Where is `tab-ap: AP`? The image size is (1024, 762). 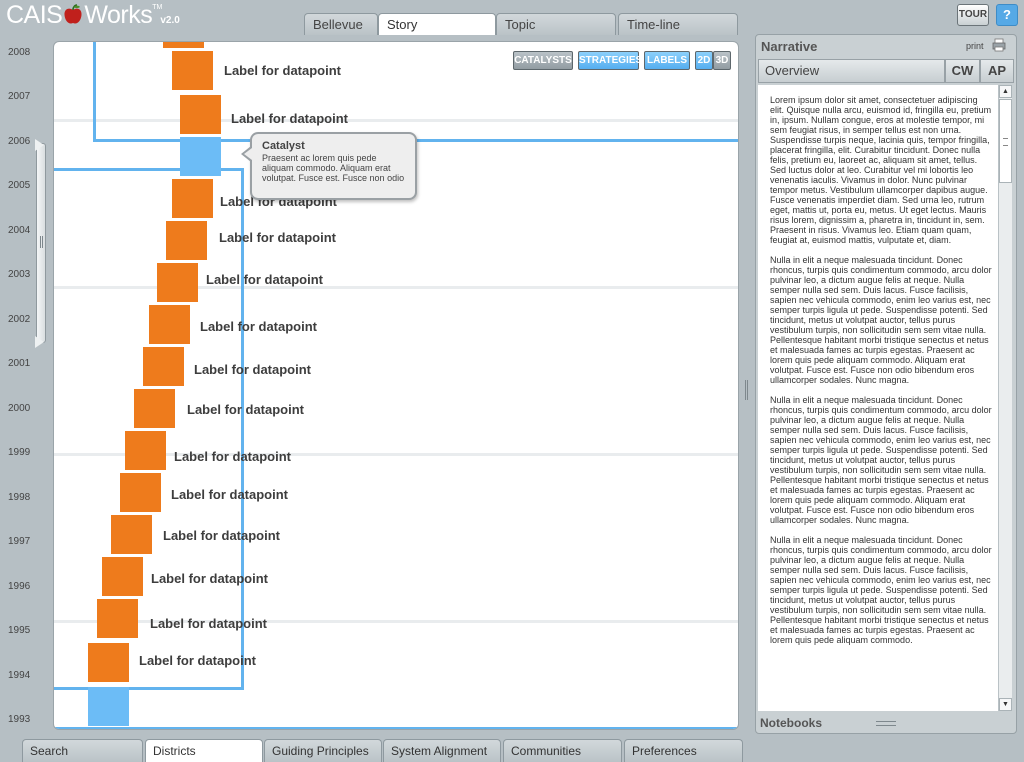
tab-ap: AP is located at coordinates (997, 71).